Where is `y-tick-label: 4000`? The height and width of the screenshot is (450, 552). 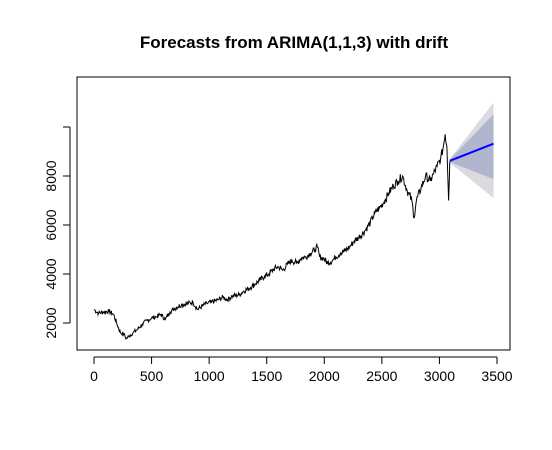 y-tick-label: 4000 is located at coordinates (51, 273).